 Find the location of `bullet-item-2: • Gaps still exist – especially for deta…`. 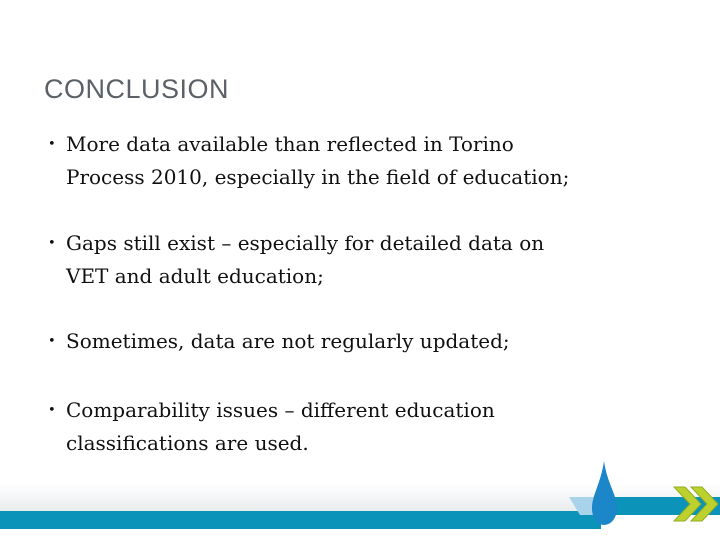

bullet-item-2: • Gaps still exist – especially for deta… is located at coordinates (295, 260).